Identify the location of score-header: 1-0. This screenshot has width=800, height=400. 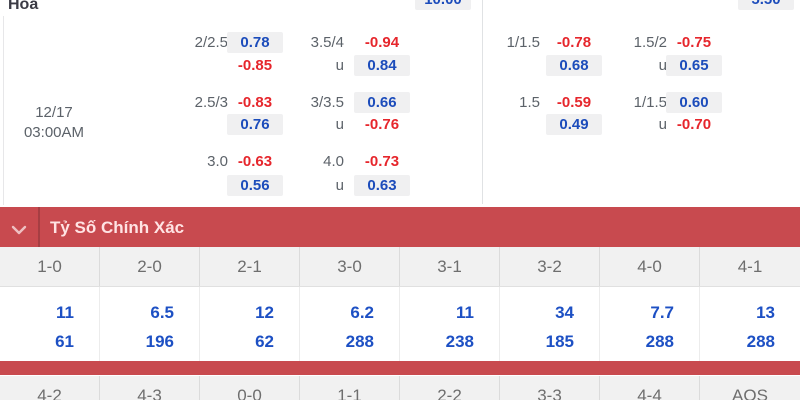
(50, 266).